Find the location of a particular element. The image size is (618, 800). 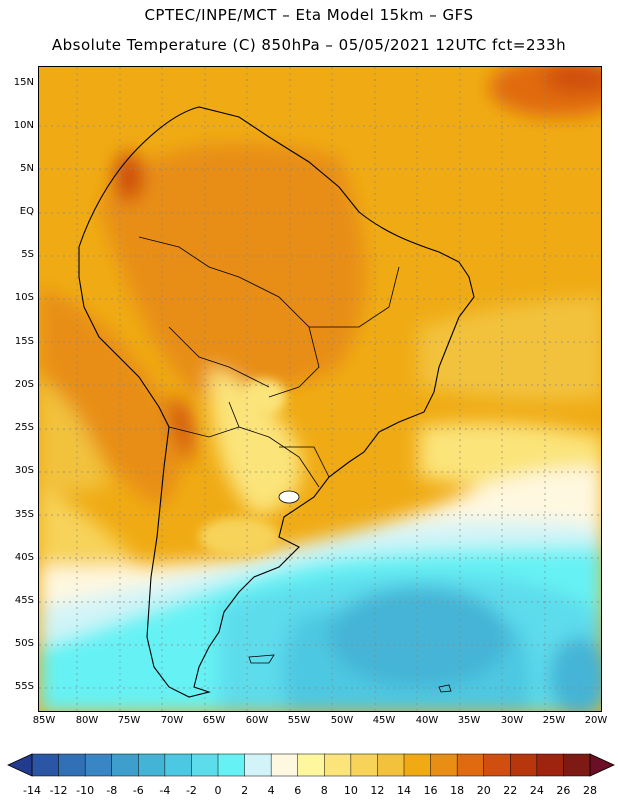

lat-label-25s: 25S is located at coordinates (24, 427).